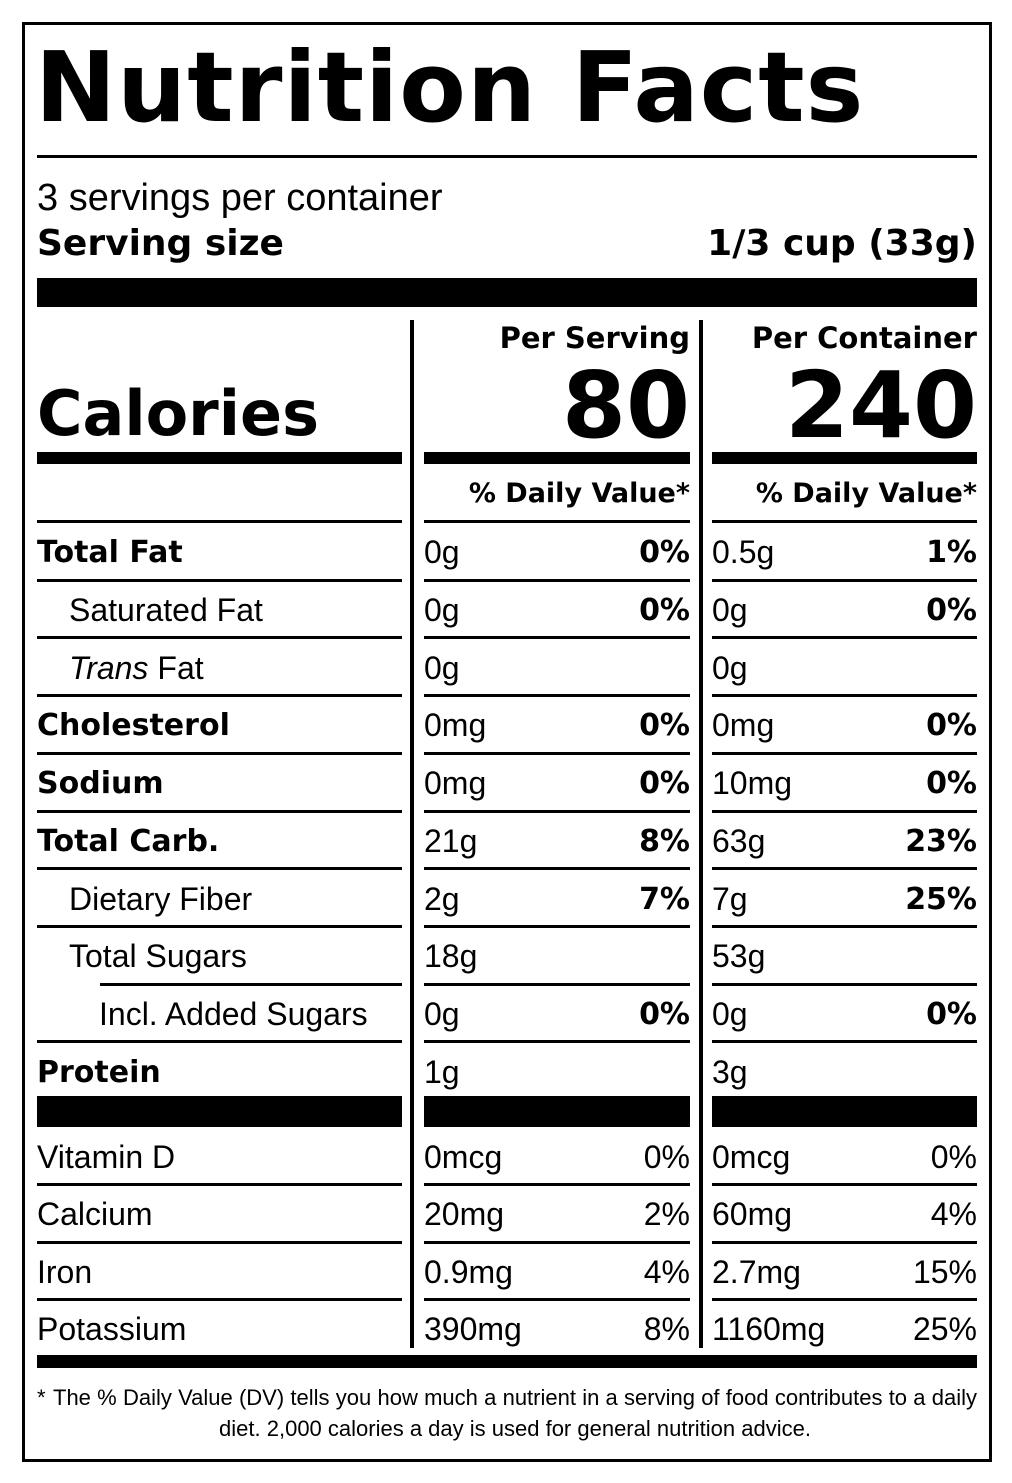 The height and width of the screenshot is (1483, 1012). Describe the element at coordinates (844, 1072) in the screenshot. I see `nutrient-cell: 3g` at that location.